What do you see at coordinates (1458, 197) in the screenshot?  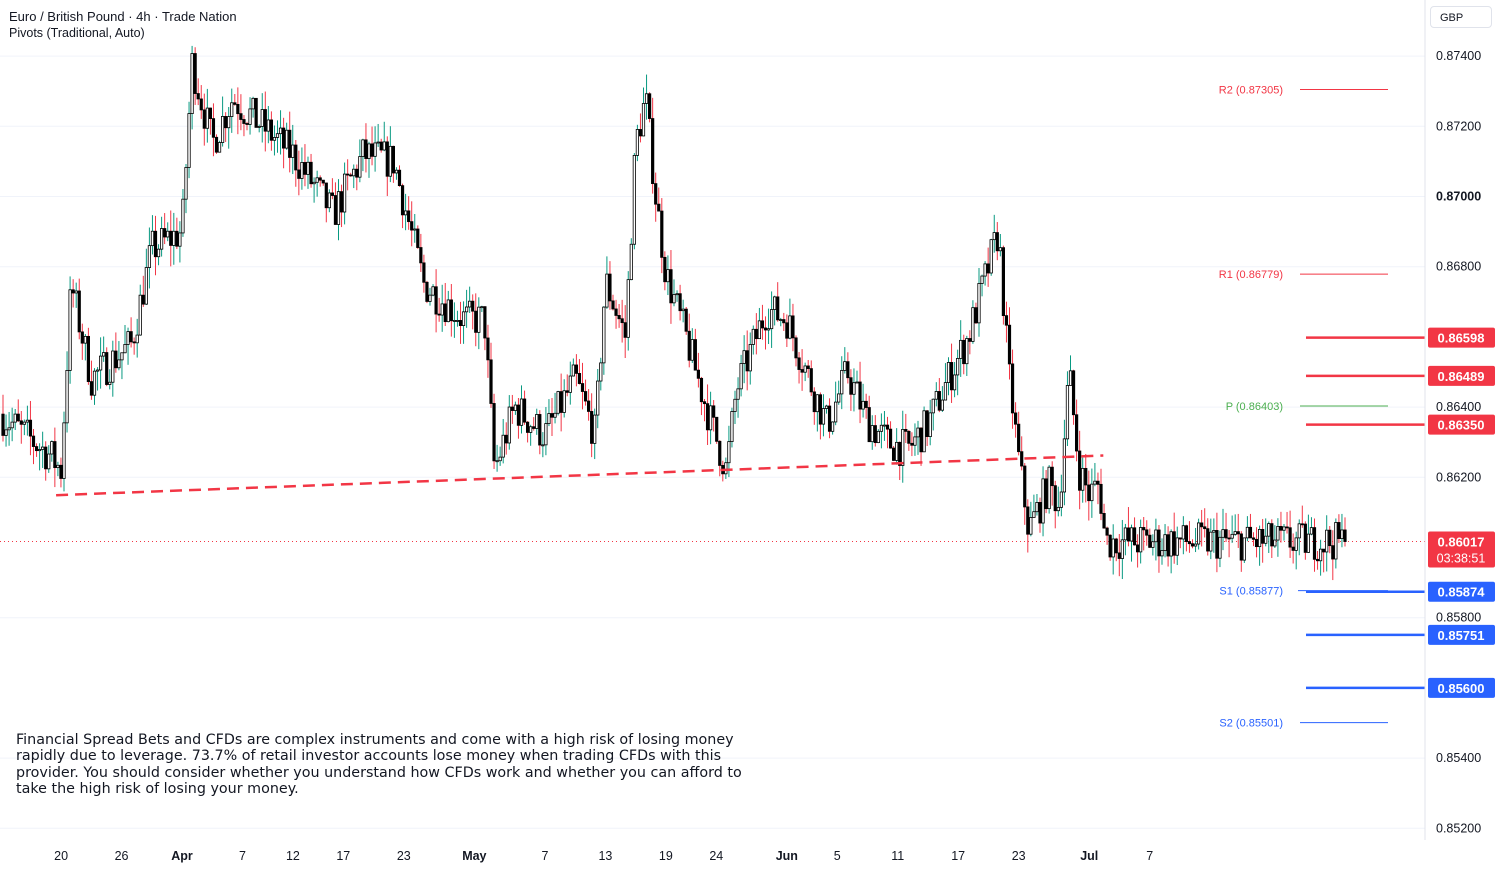 I see `y-tick-label: 0.87000` at bounding box center [1458, 197].